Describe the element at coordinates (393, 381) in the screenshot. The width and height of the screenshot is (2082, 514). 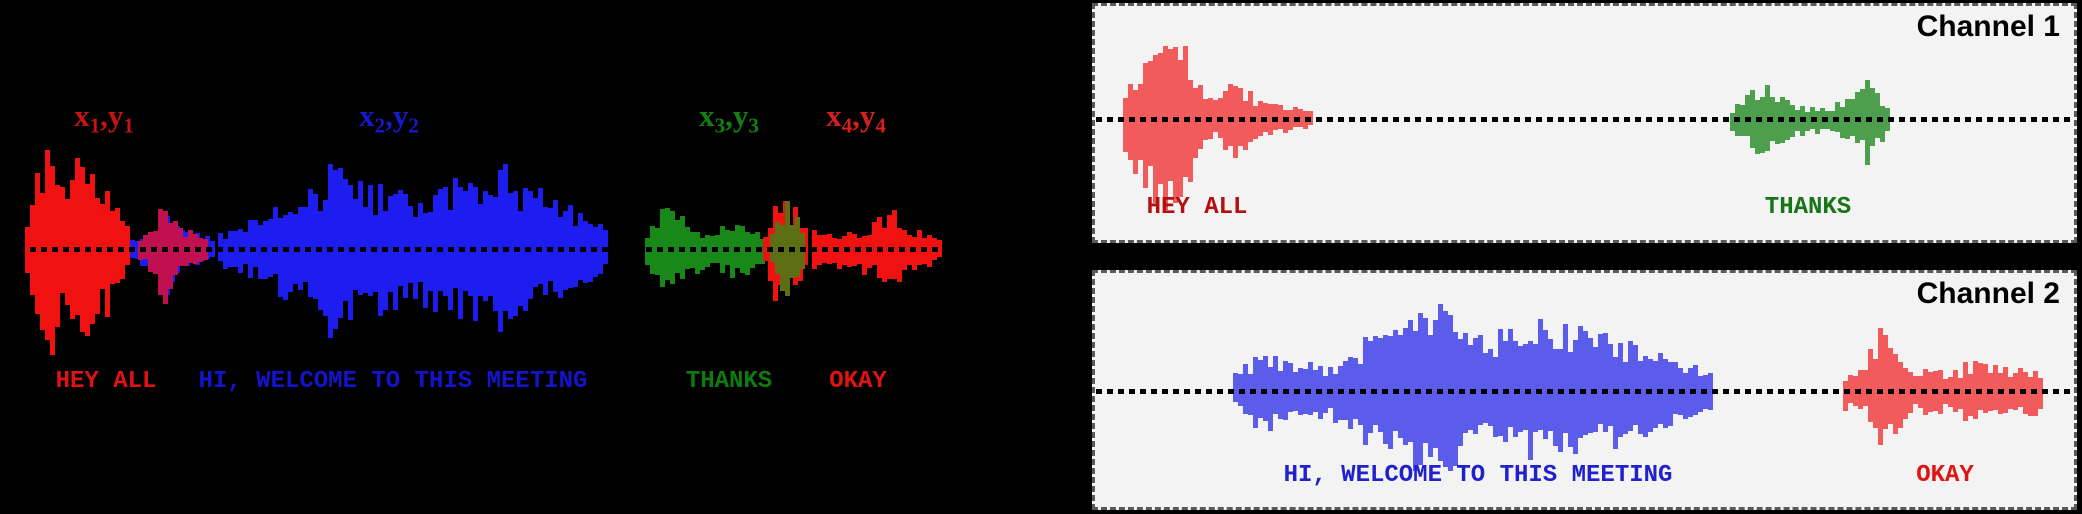
I see `mixture-transcript-welcome: HI, WELCOME TO THIS MEETING` at that location.